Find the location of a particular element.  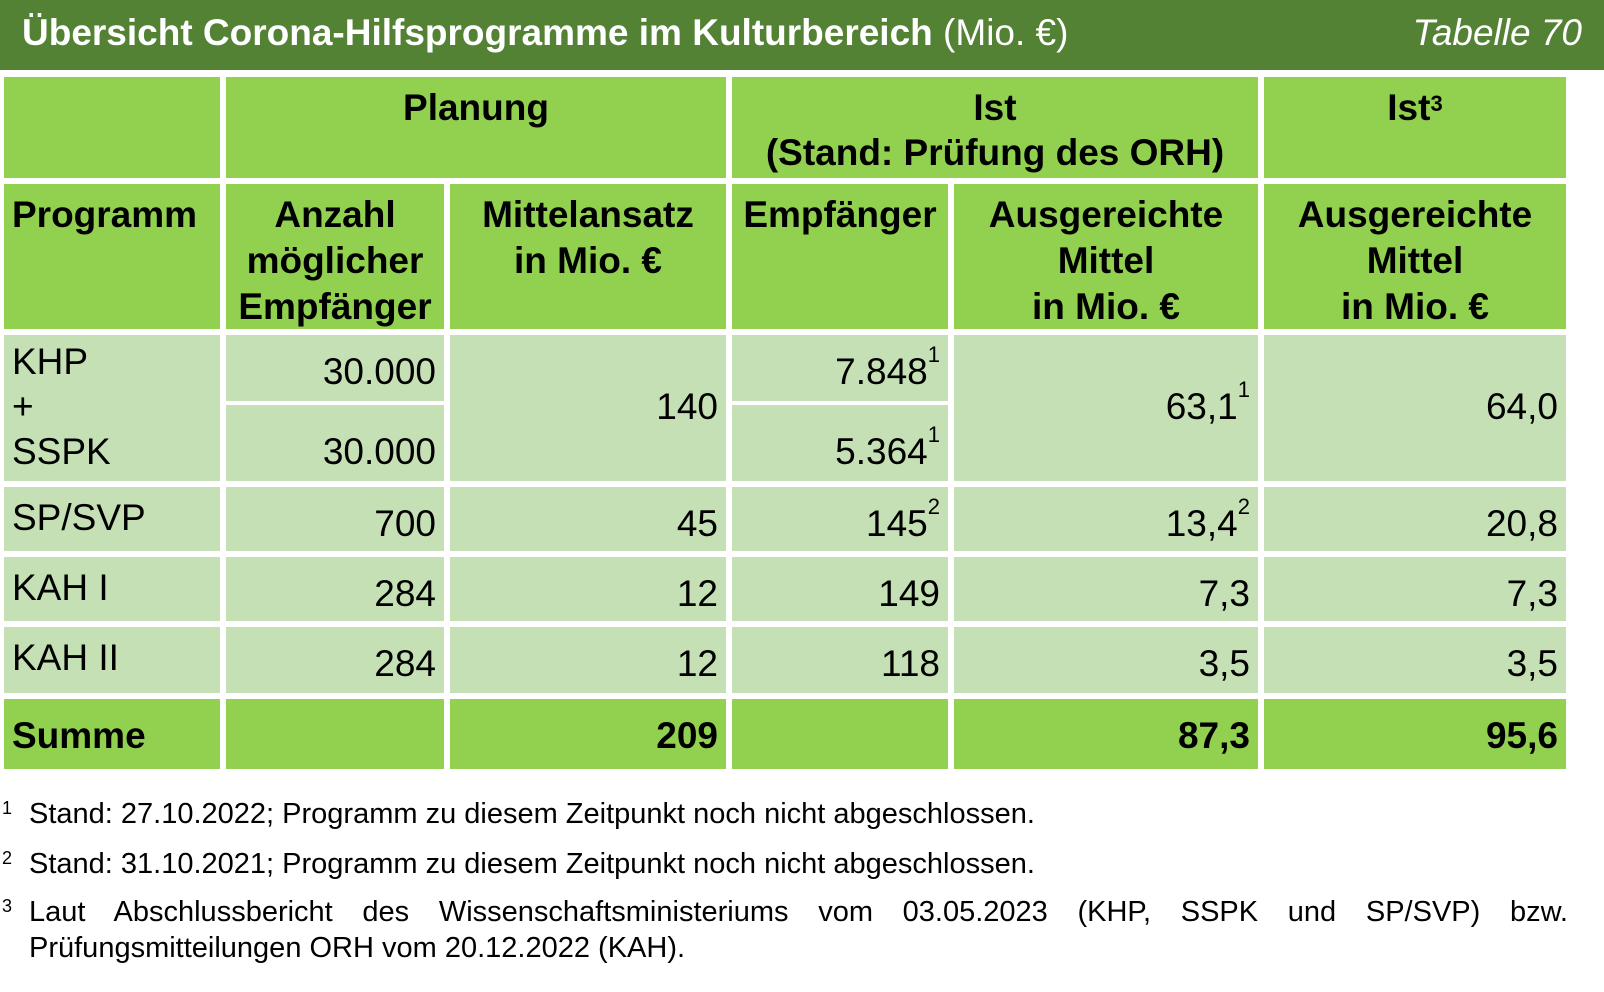

cell-kah2-anzahl: 284 is located at coordinates (335, 660).